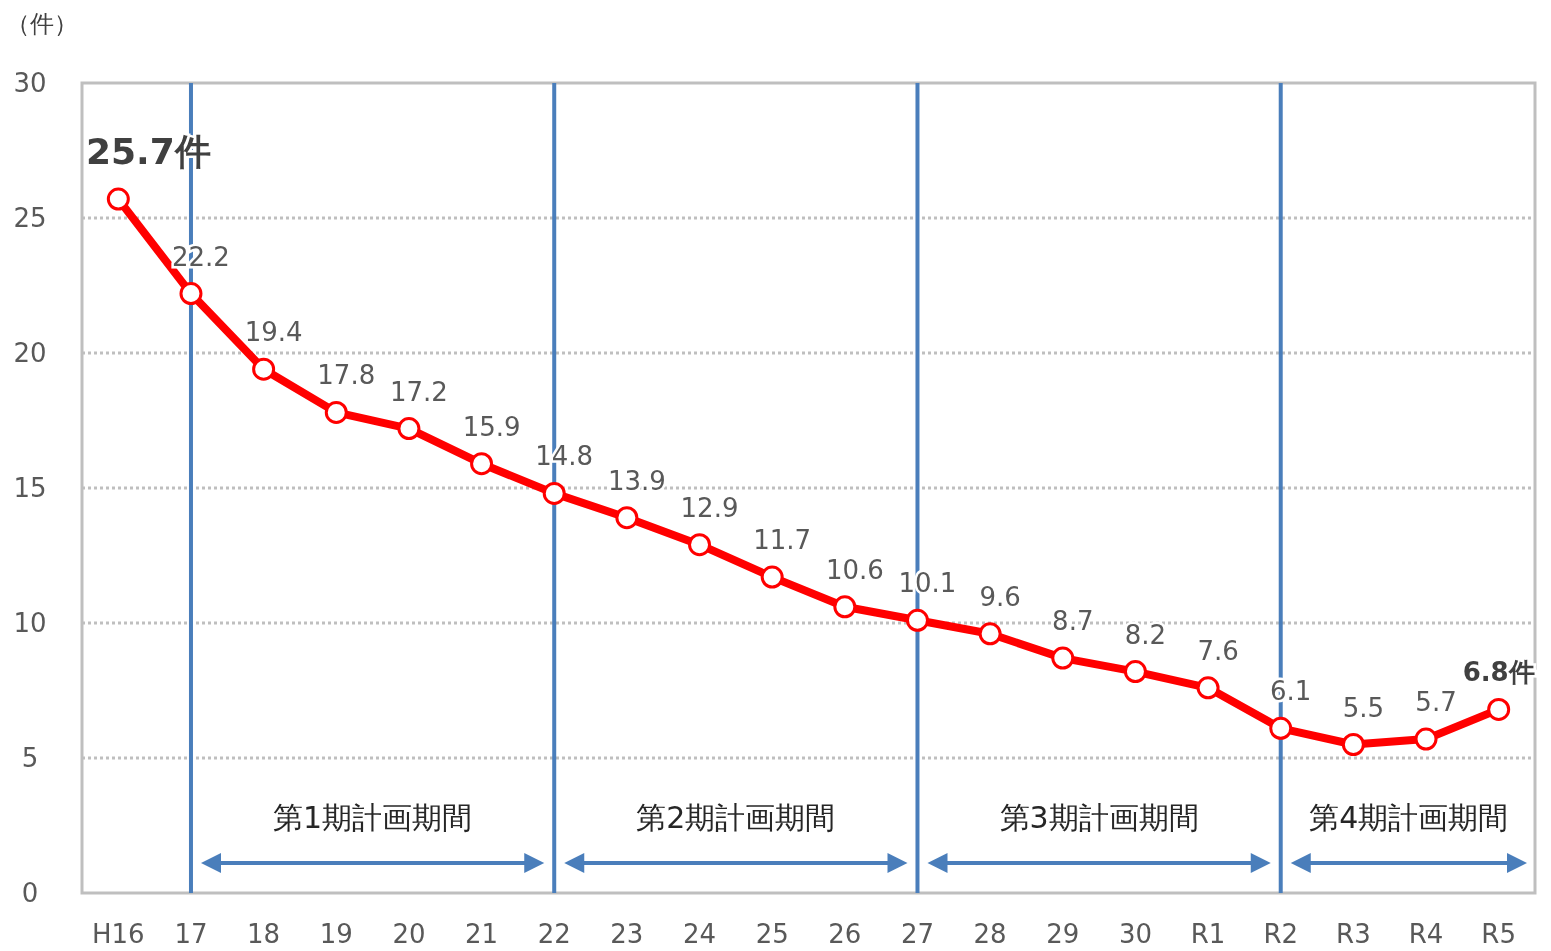  What do you see at coordinates (1353, 934) in the screenshot?
I see `x-tick-label: R3` at bounding box center [1353, 934].